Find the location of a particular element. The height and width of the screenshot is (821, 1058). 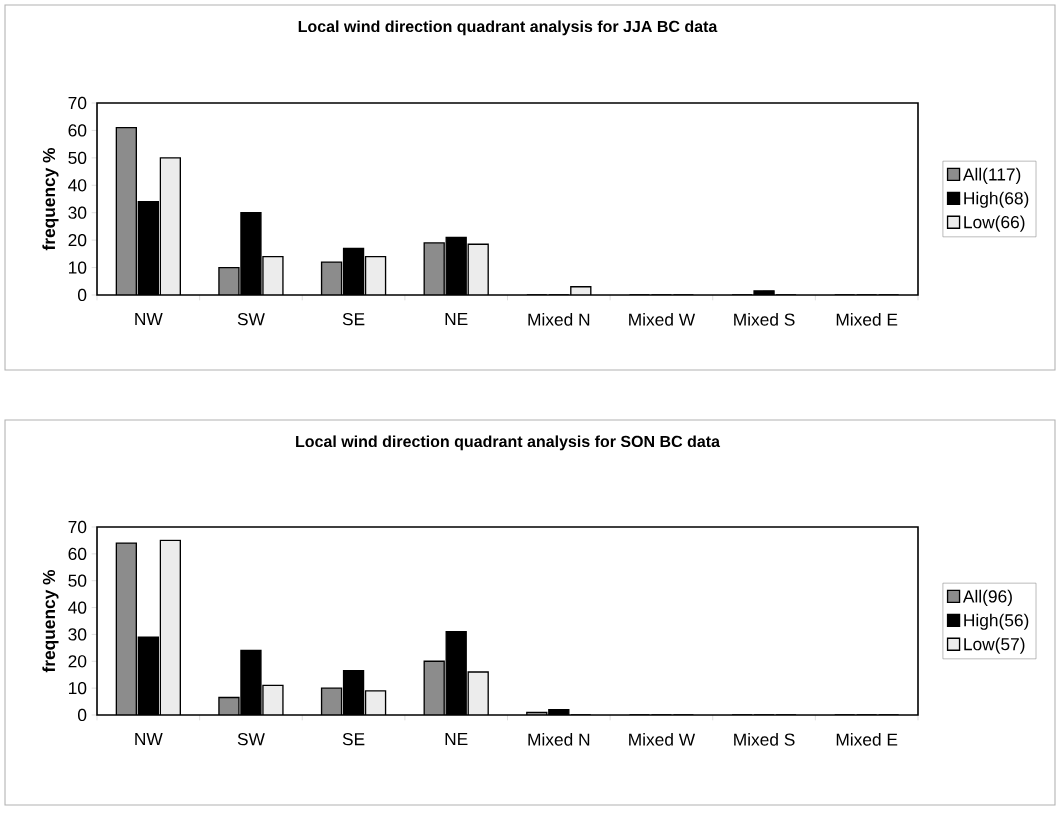

chart-title: Local wind direction quadrant analysis for SON BC data is located at coordinates (508, 443).